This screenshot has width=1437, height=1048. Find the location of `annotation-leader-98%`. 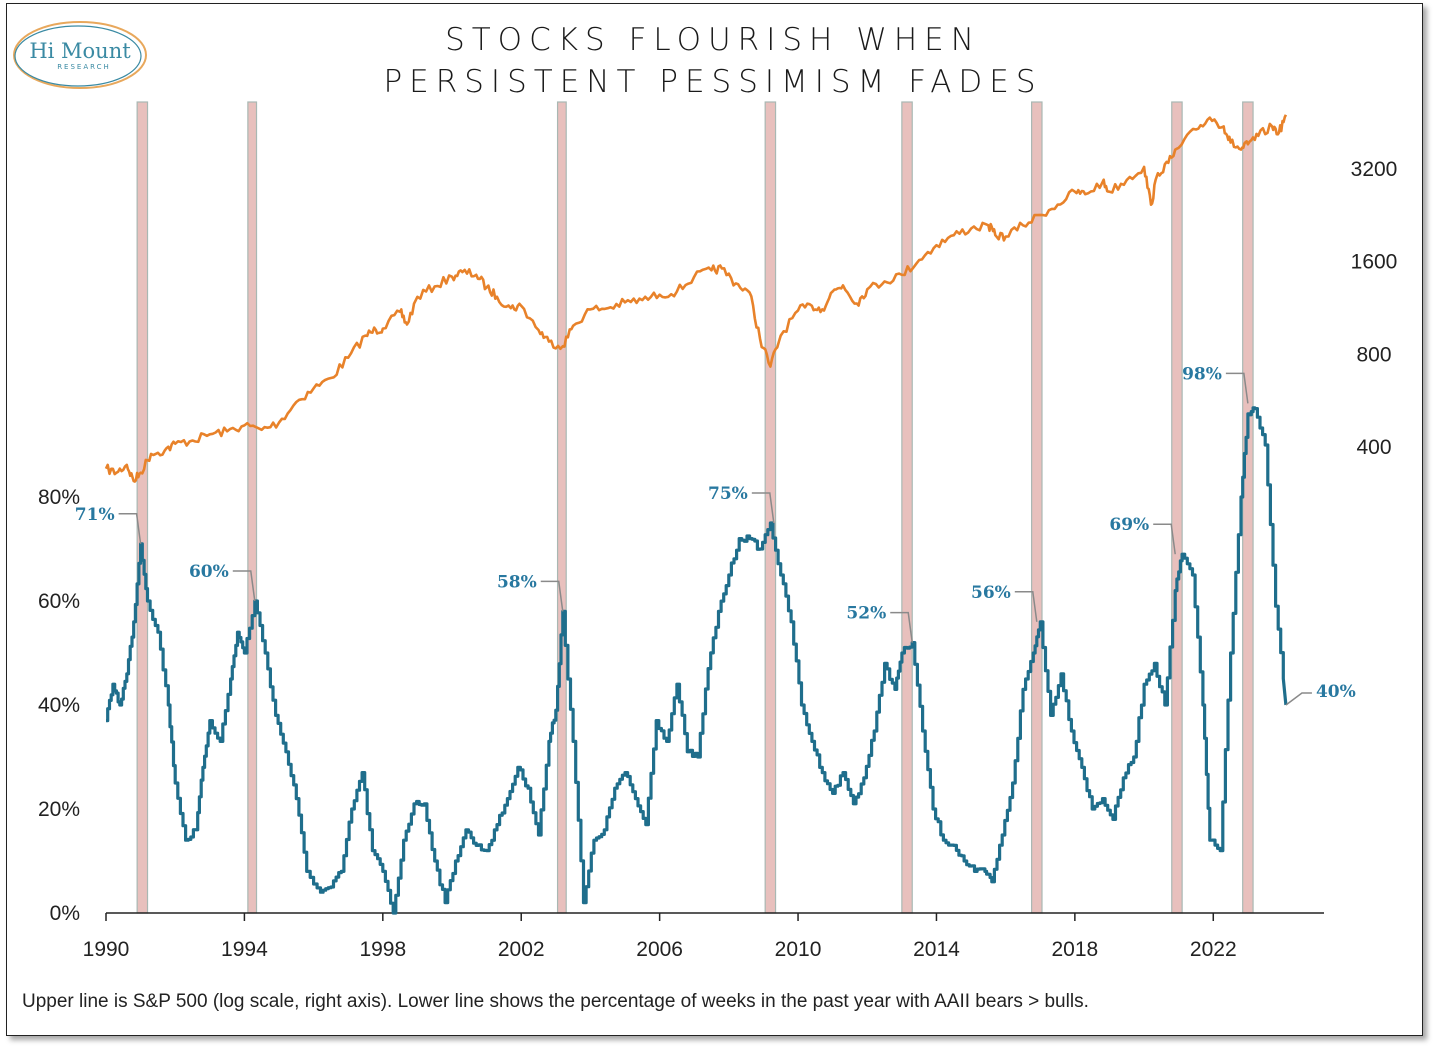

annotation-leader-98% is located at coordinates (1237, 388).